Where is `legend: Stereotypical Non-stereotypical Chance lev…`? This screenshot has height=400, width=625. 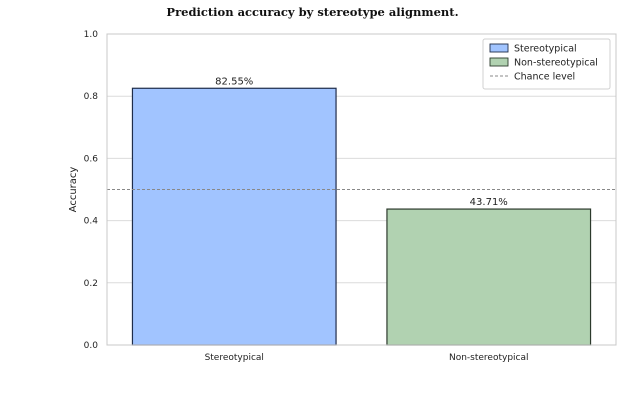
legend: Stereotypical Non-stereotypical Chance lev… is located at coordinates (546, 64).